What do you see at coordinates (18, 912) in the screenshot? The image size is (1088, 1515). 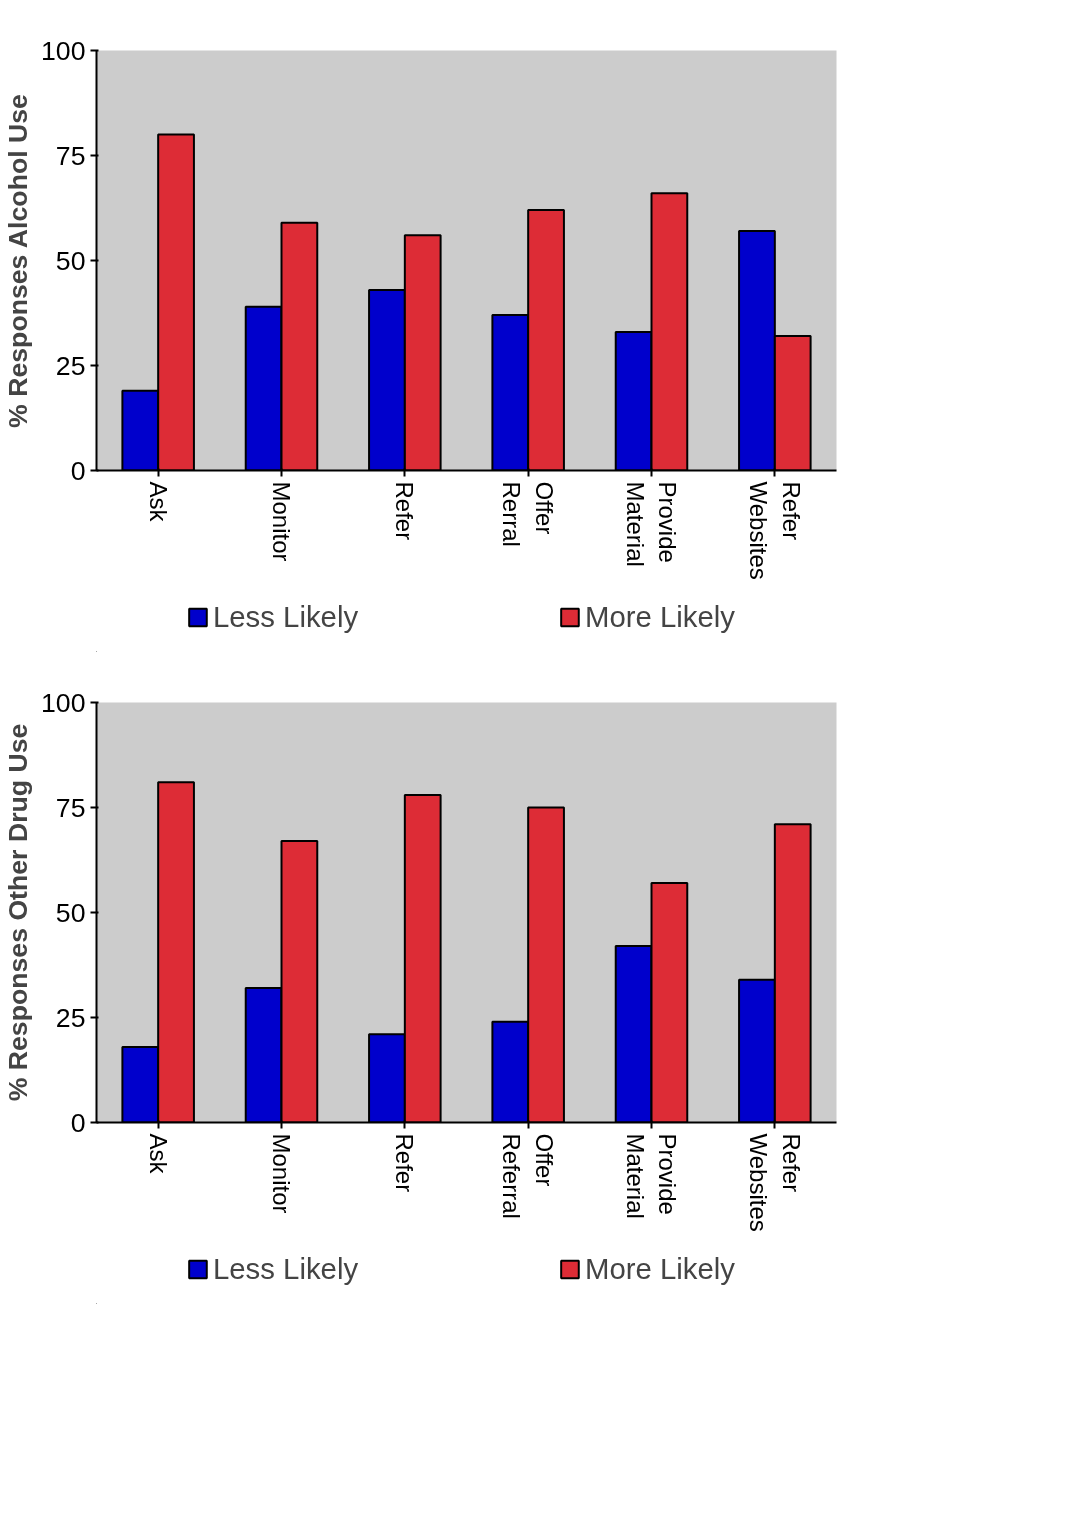 I see `y-axis-title: % Responses Other Drug Use` at bounding box center [18, 912].